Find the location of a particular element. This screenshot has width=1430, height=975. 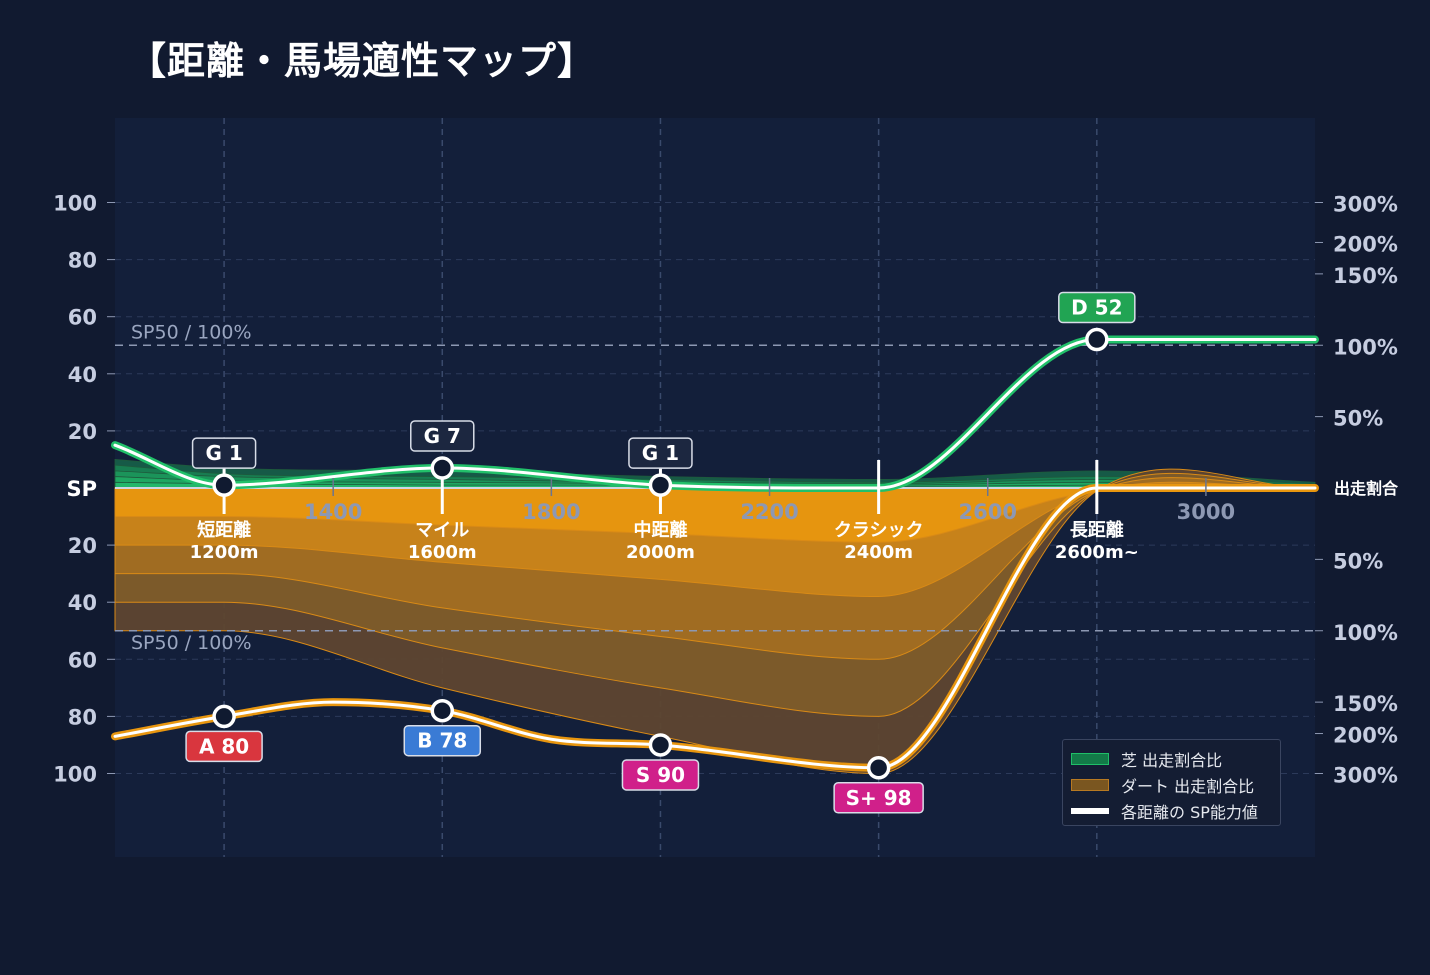

right-center-label: 出走割合 is located at coordinates (1366, 488).